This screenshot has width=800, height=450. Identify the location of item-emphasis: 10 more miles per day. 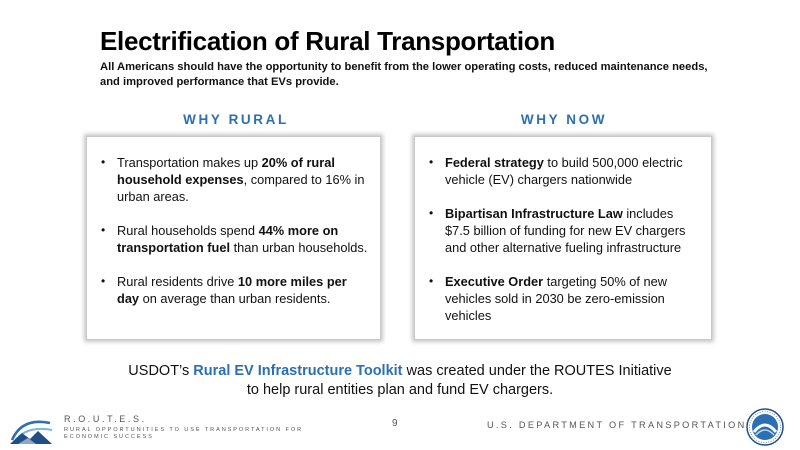
(232, 290).